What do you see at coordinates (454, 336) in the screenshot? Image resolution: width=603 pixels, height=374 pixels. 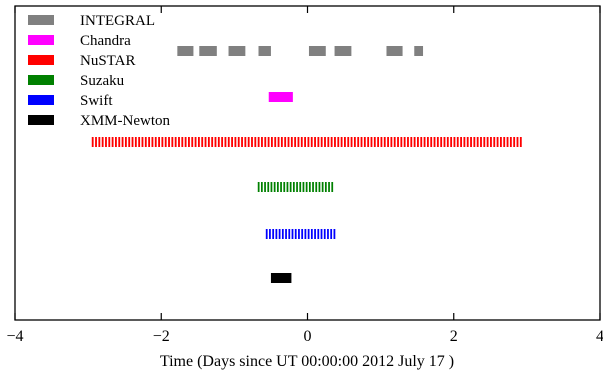 I see `x-tick-label: 2` at bounding box center [454, 336].